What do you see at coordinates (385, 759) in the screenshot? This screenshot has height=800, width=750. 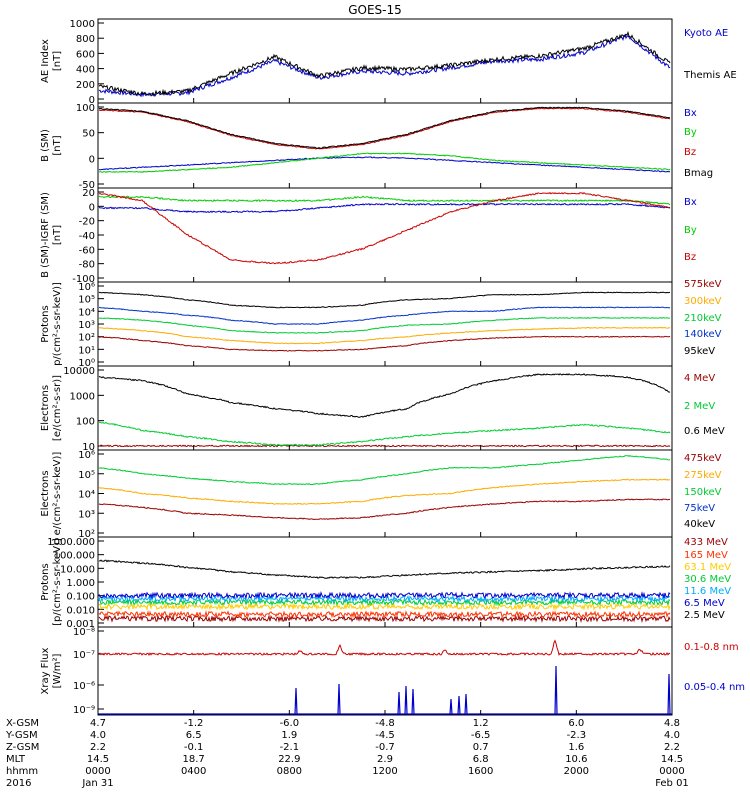 I see `footer-cell: 2.9` at bounding box center [385, 759].